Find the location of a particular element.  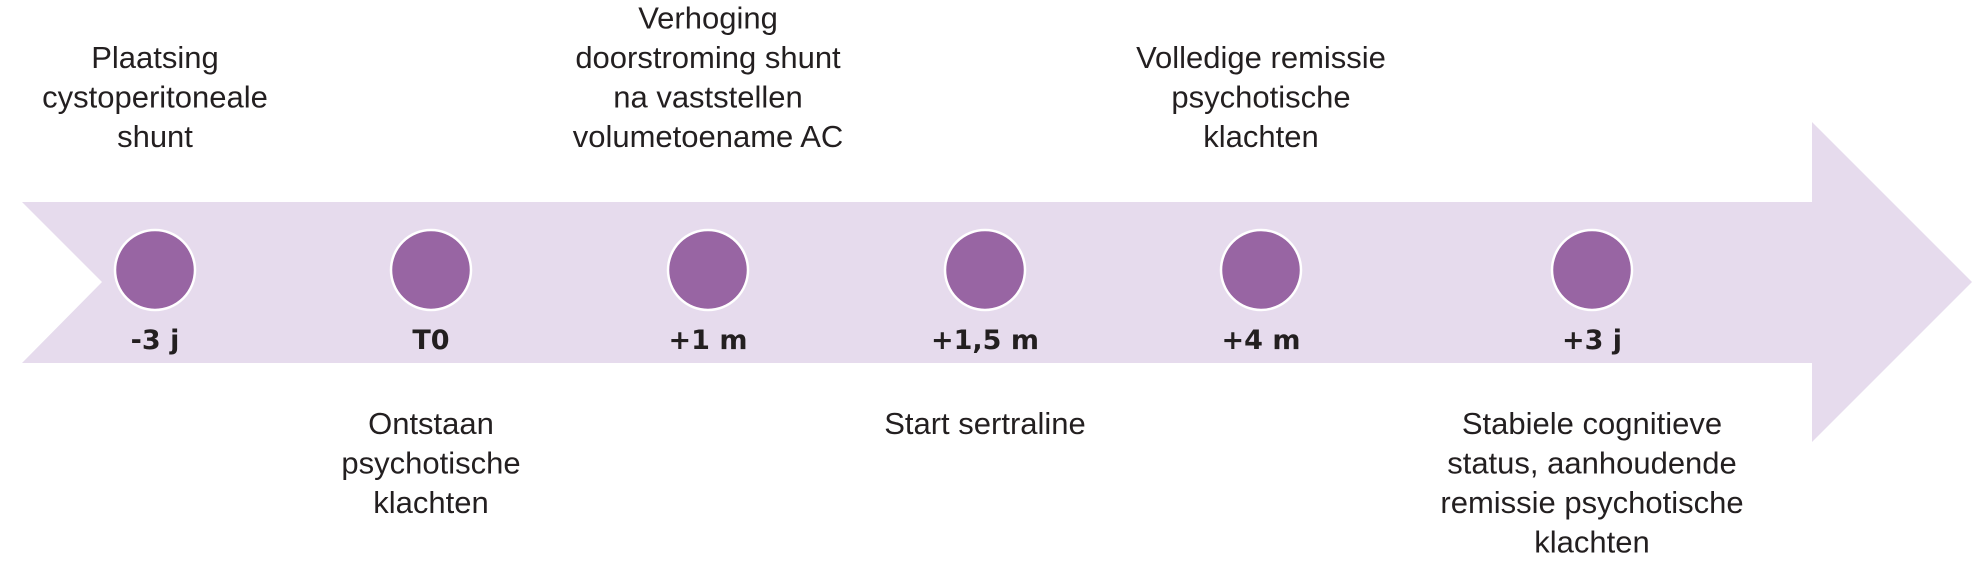

timeline-event: -3 j Plaatsing cystoperitoneale shunt is located at coordinates (155, 198).